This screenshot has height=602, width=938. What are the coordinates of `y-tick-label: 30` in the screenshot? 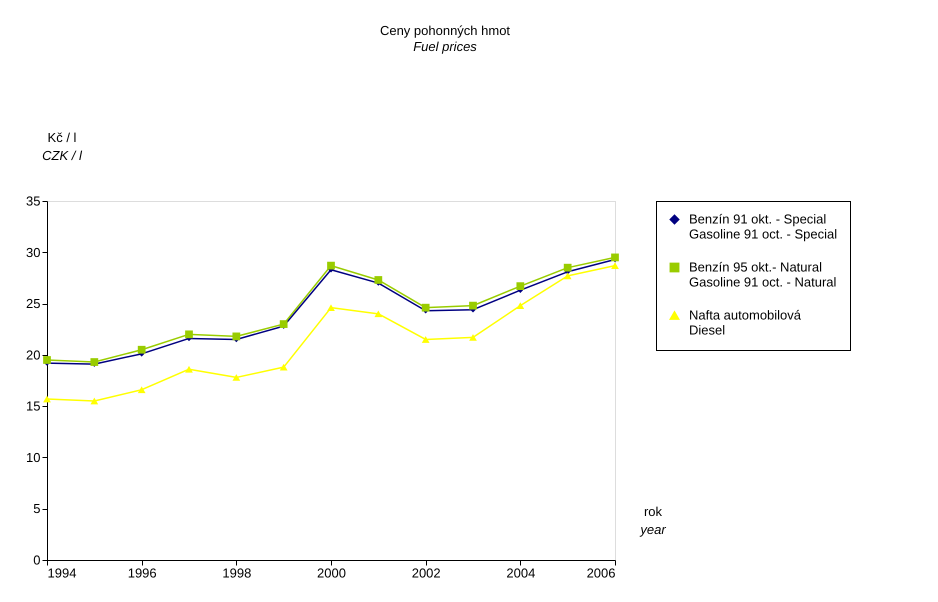 It's located at (33, 252).